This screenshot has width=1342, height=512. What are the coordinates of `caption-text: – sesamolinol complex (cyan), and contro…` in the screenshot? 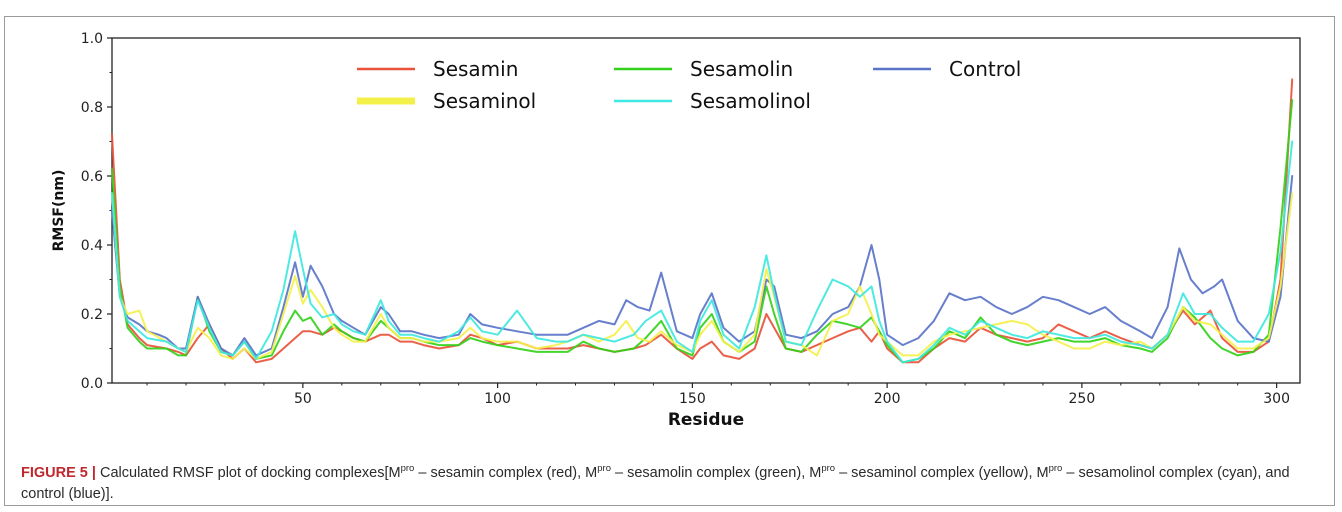 It's located at (655, 483).